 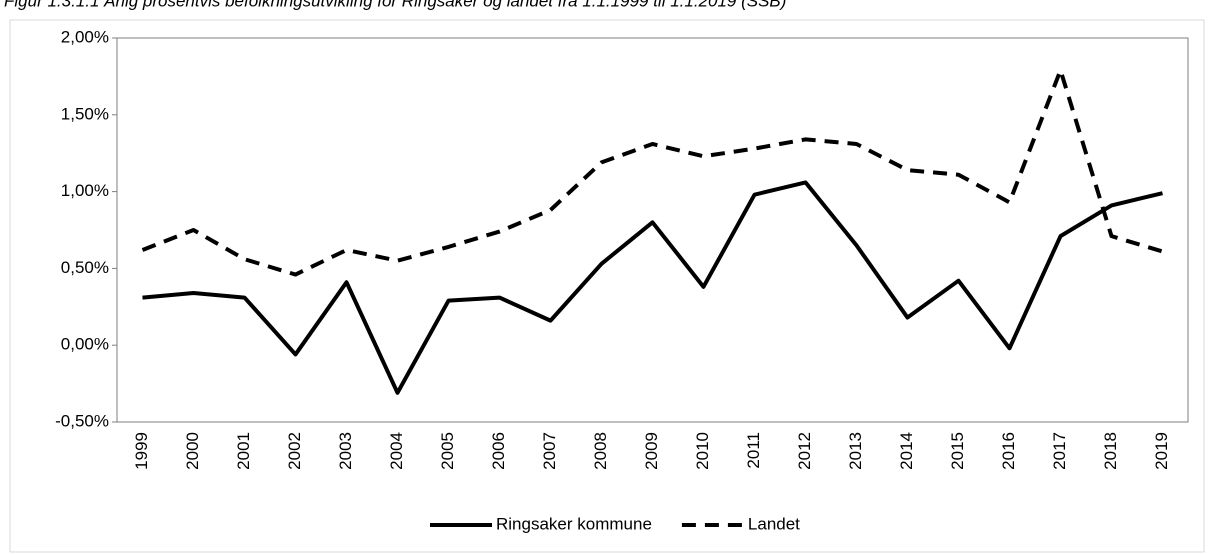 I want to click on y-tick-label: 0,50%, so click(x=85, y=267).